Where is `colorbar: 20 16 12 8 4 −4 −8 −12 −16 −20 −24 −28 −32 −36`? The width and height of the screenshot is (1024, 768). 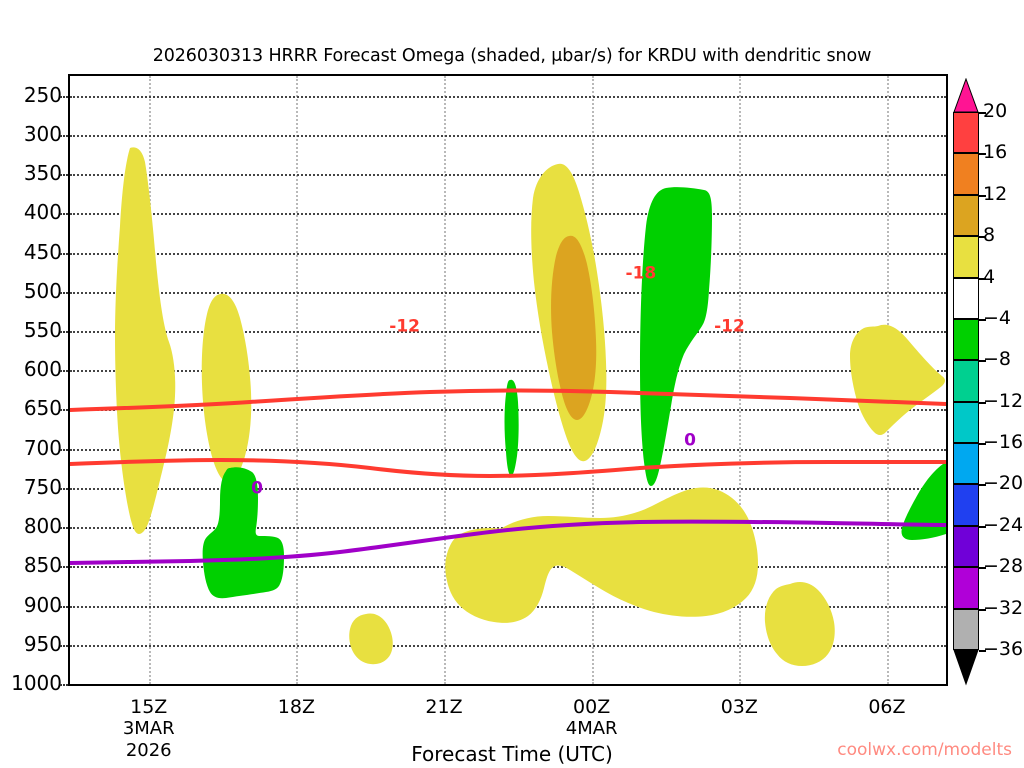
colorbar: 20 16 12 8 4 −4 −8 −12 −16 −20 −24 −28 −32 −36 is located at coordinates (988, 382).